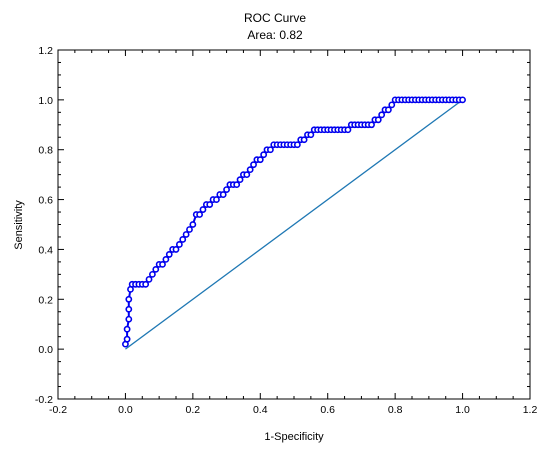 The height and width of the screenshot is (456, 550). What do you see at coordinates (45, 350) in the screenshot?
I see `y-tick-label: 0.0` at bounding box center [45, 350].